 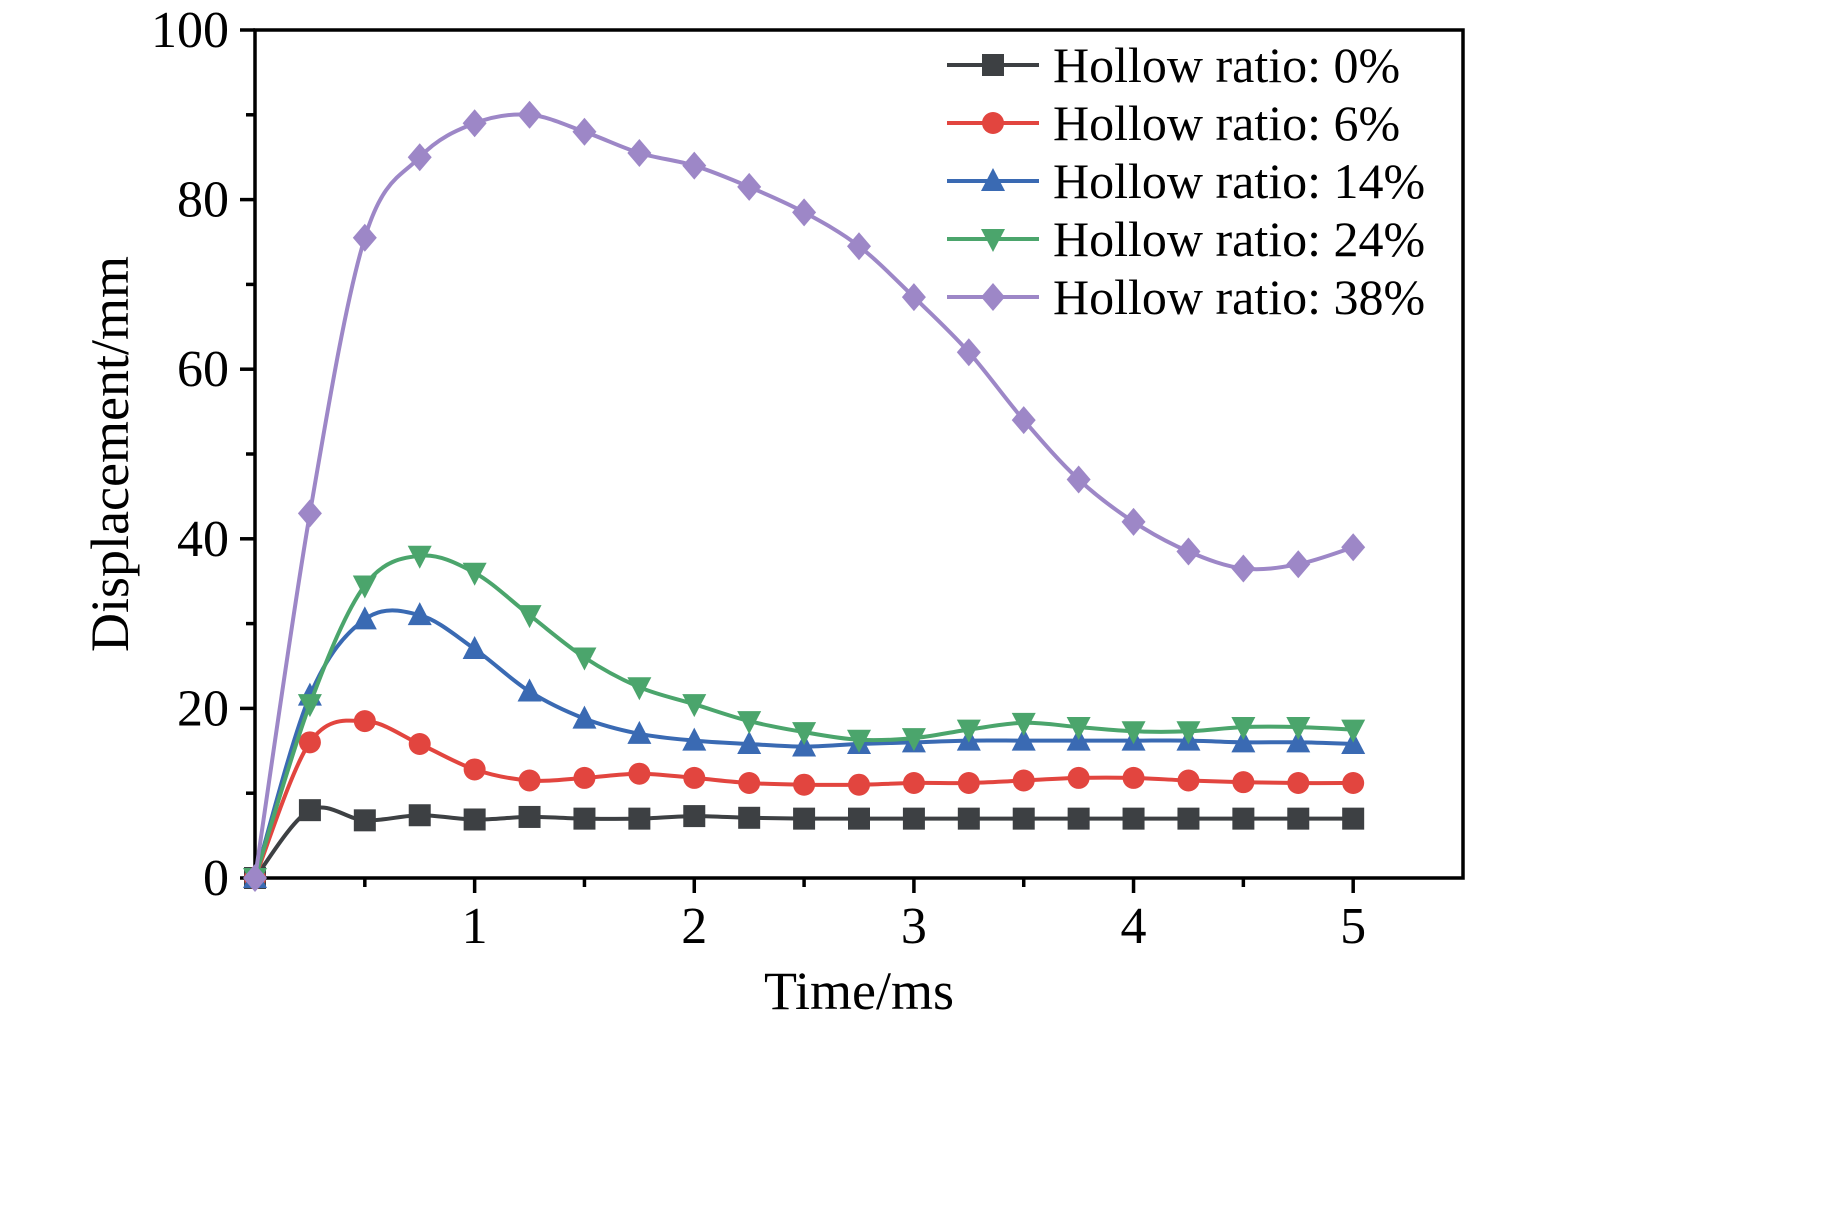 What do you see at coordinates (694, 926) in the screenshot?
I see `x-tick-label: 2` at bounding box center [694, 926].